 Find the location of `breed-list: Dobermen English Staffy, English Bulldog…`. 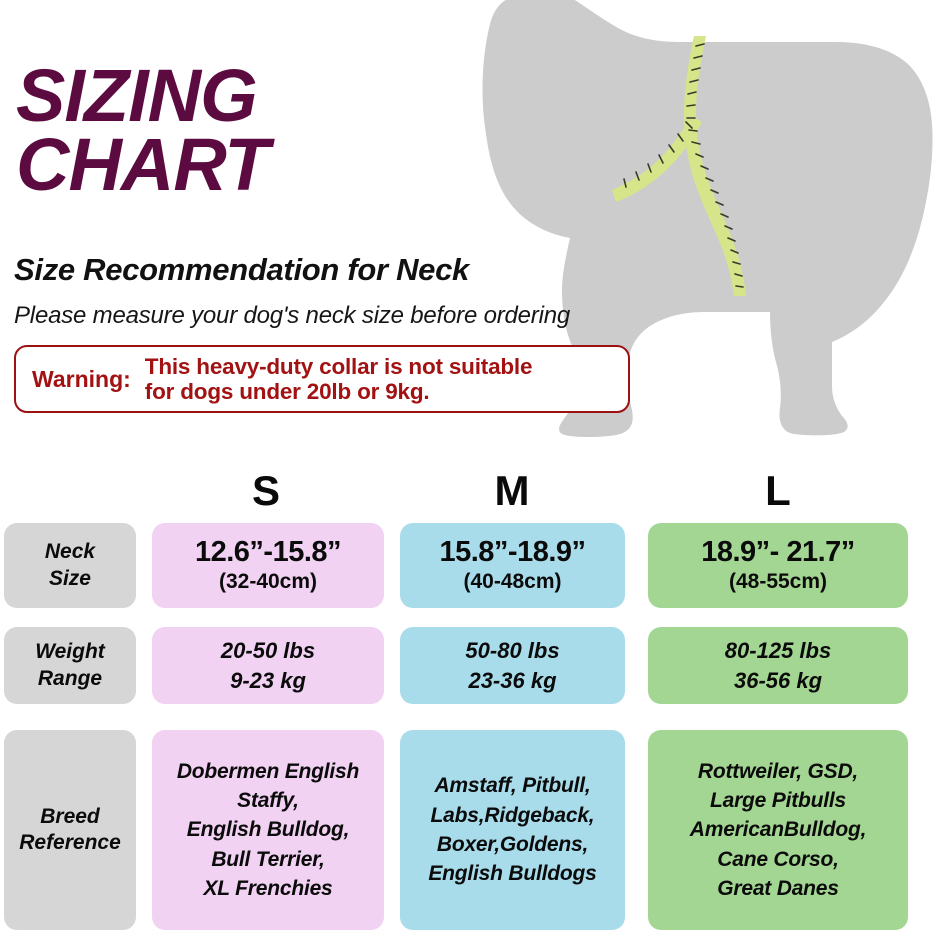

breed-list: Dobermen English Staffy, English Bulldog… is located at coordinates (268, 830).